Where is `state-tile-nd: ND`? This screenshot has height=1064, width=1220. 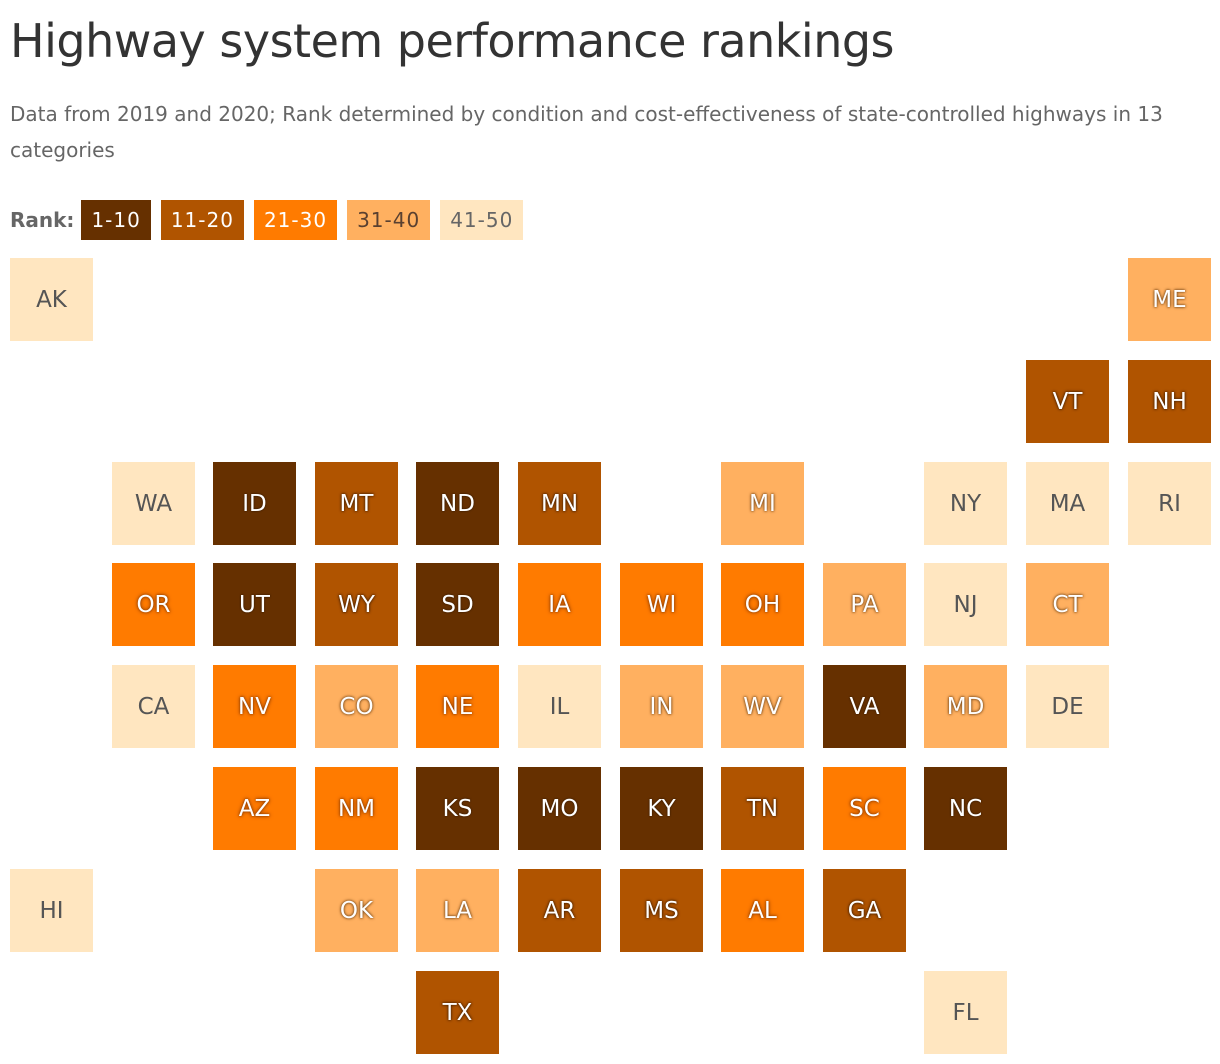 state-tile-nd: ND is located at coordinates (457, 503).